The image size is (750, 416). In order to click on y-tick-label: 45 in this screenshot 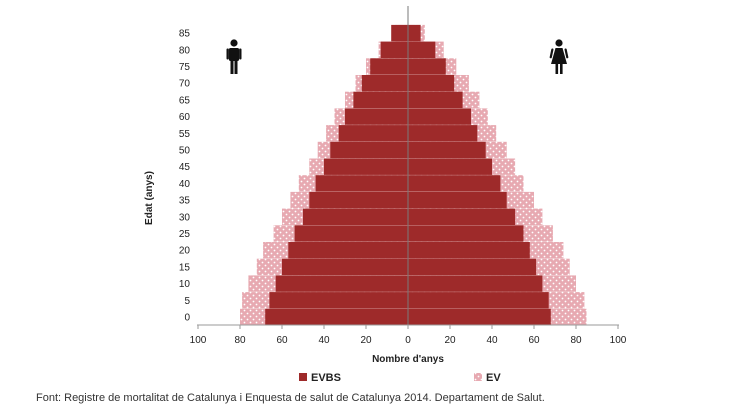, I will do `click(185, 167)`.